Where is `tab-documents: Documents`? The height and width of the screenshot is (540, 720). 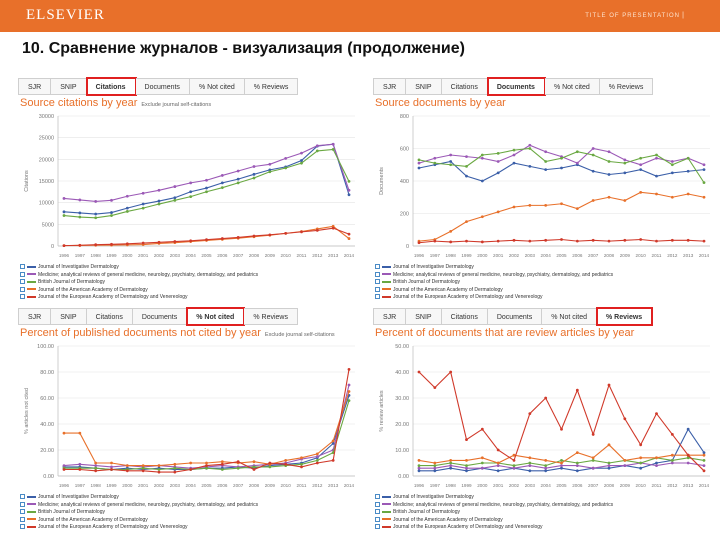 tab-documents: Documents is located at coordinates (516, 86).